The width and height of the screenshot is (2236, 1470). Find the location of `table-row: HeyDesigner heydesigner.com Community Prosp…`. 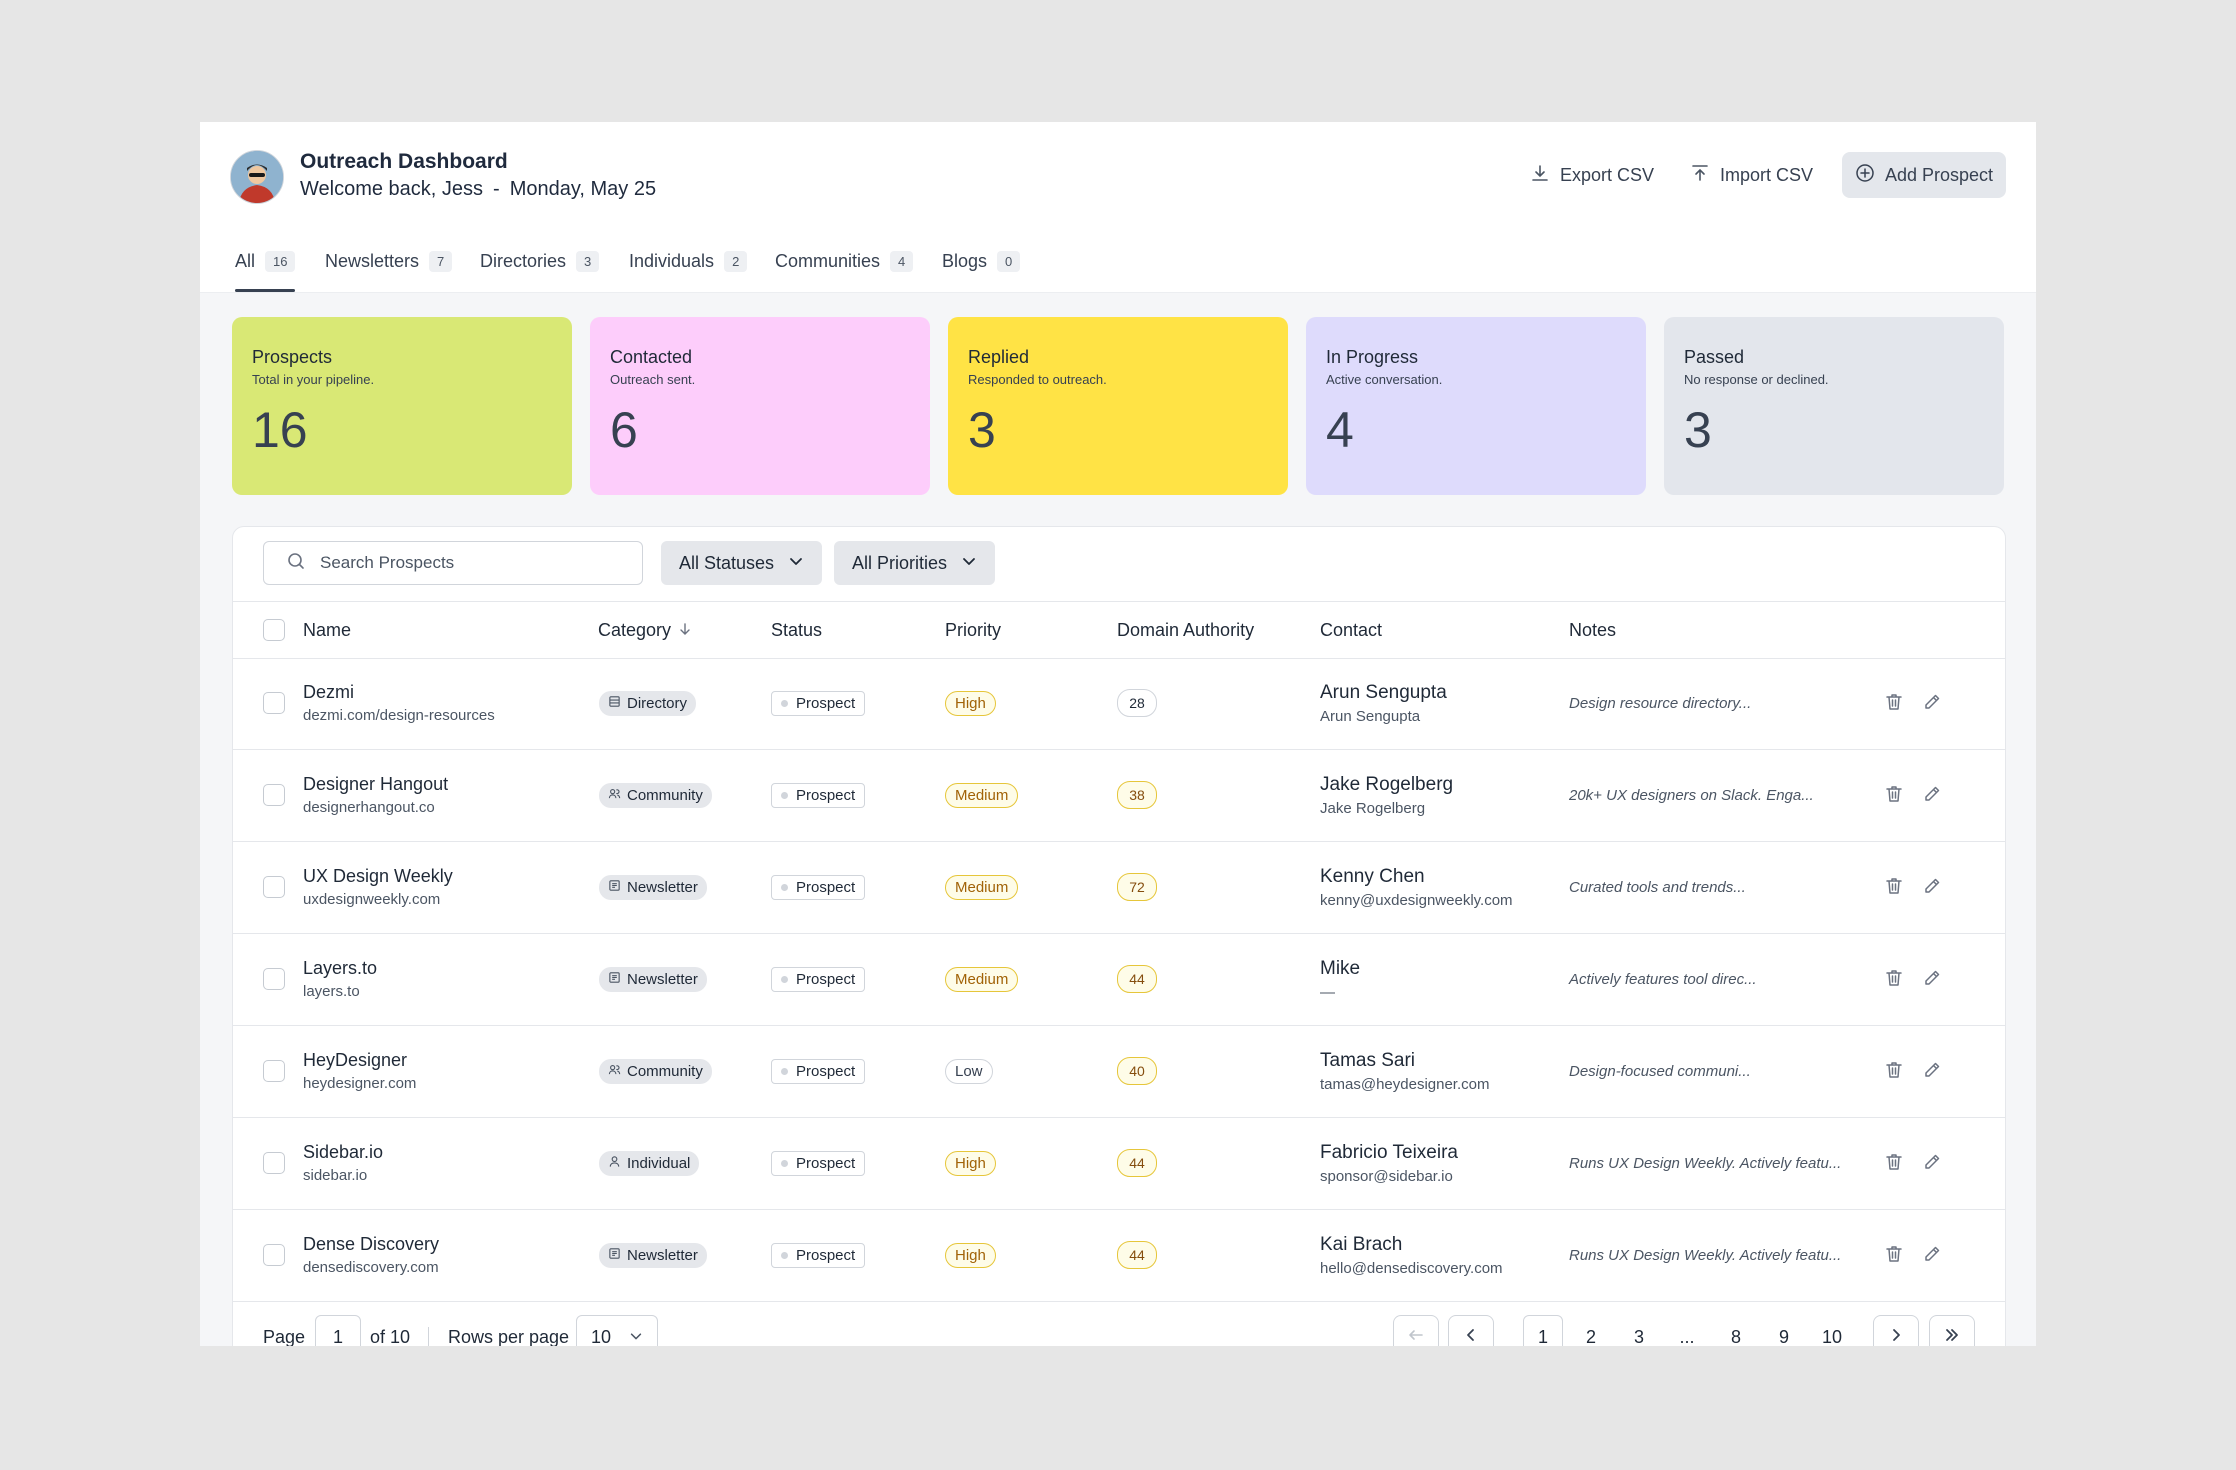

table-row: HeyDesigner heydesigner.com Community Prosp… is located at coordinates (1119, 1071).